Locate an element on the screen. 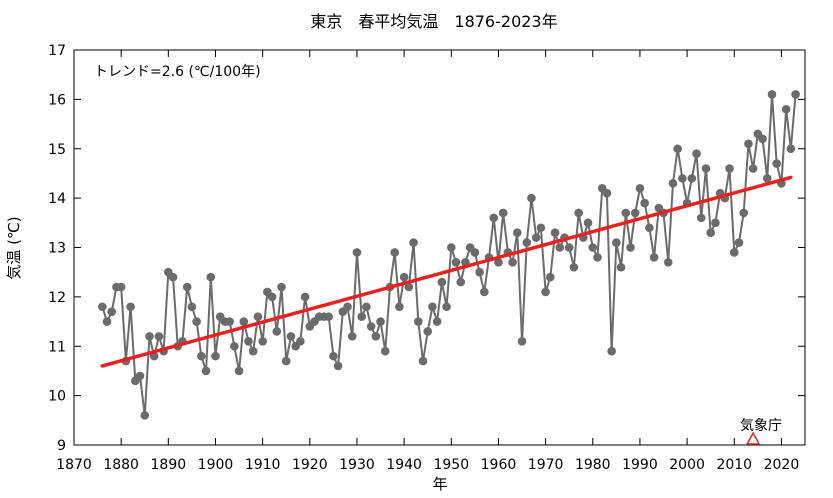 Image resolution: width=833 pixels, height=498 pixels. y-tick-label: 10 is located at coordinates (57, 397).